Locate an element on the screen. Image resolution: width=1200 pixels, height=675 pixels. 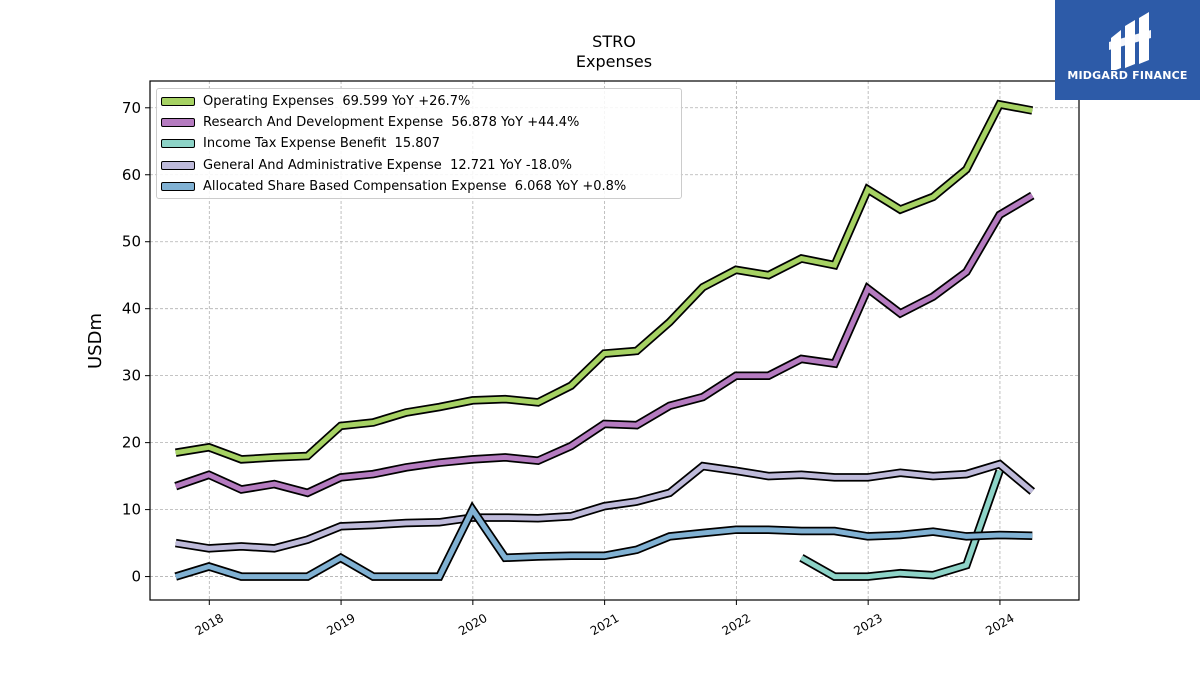
x-tick-label: 2020 is located at coordinates (472, 624).